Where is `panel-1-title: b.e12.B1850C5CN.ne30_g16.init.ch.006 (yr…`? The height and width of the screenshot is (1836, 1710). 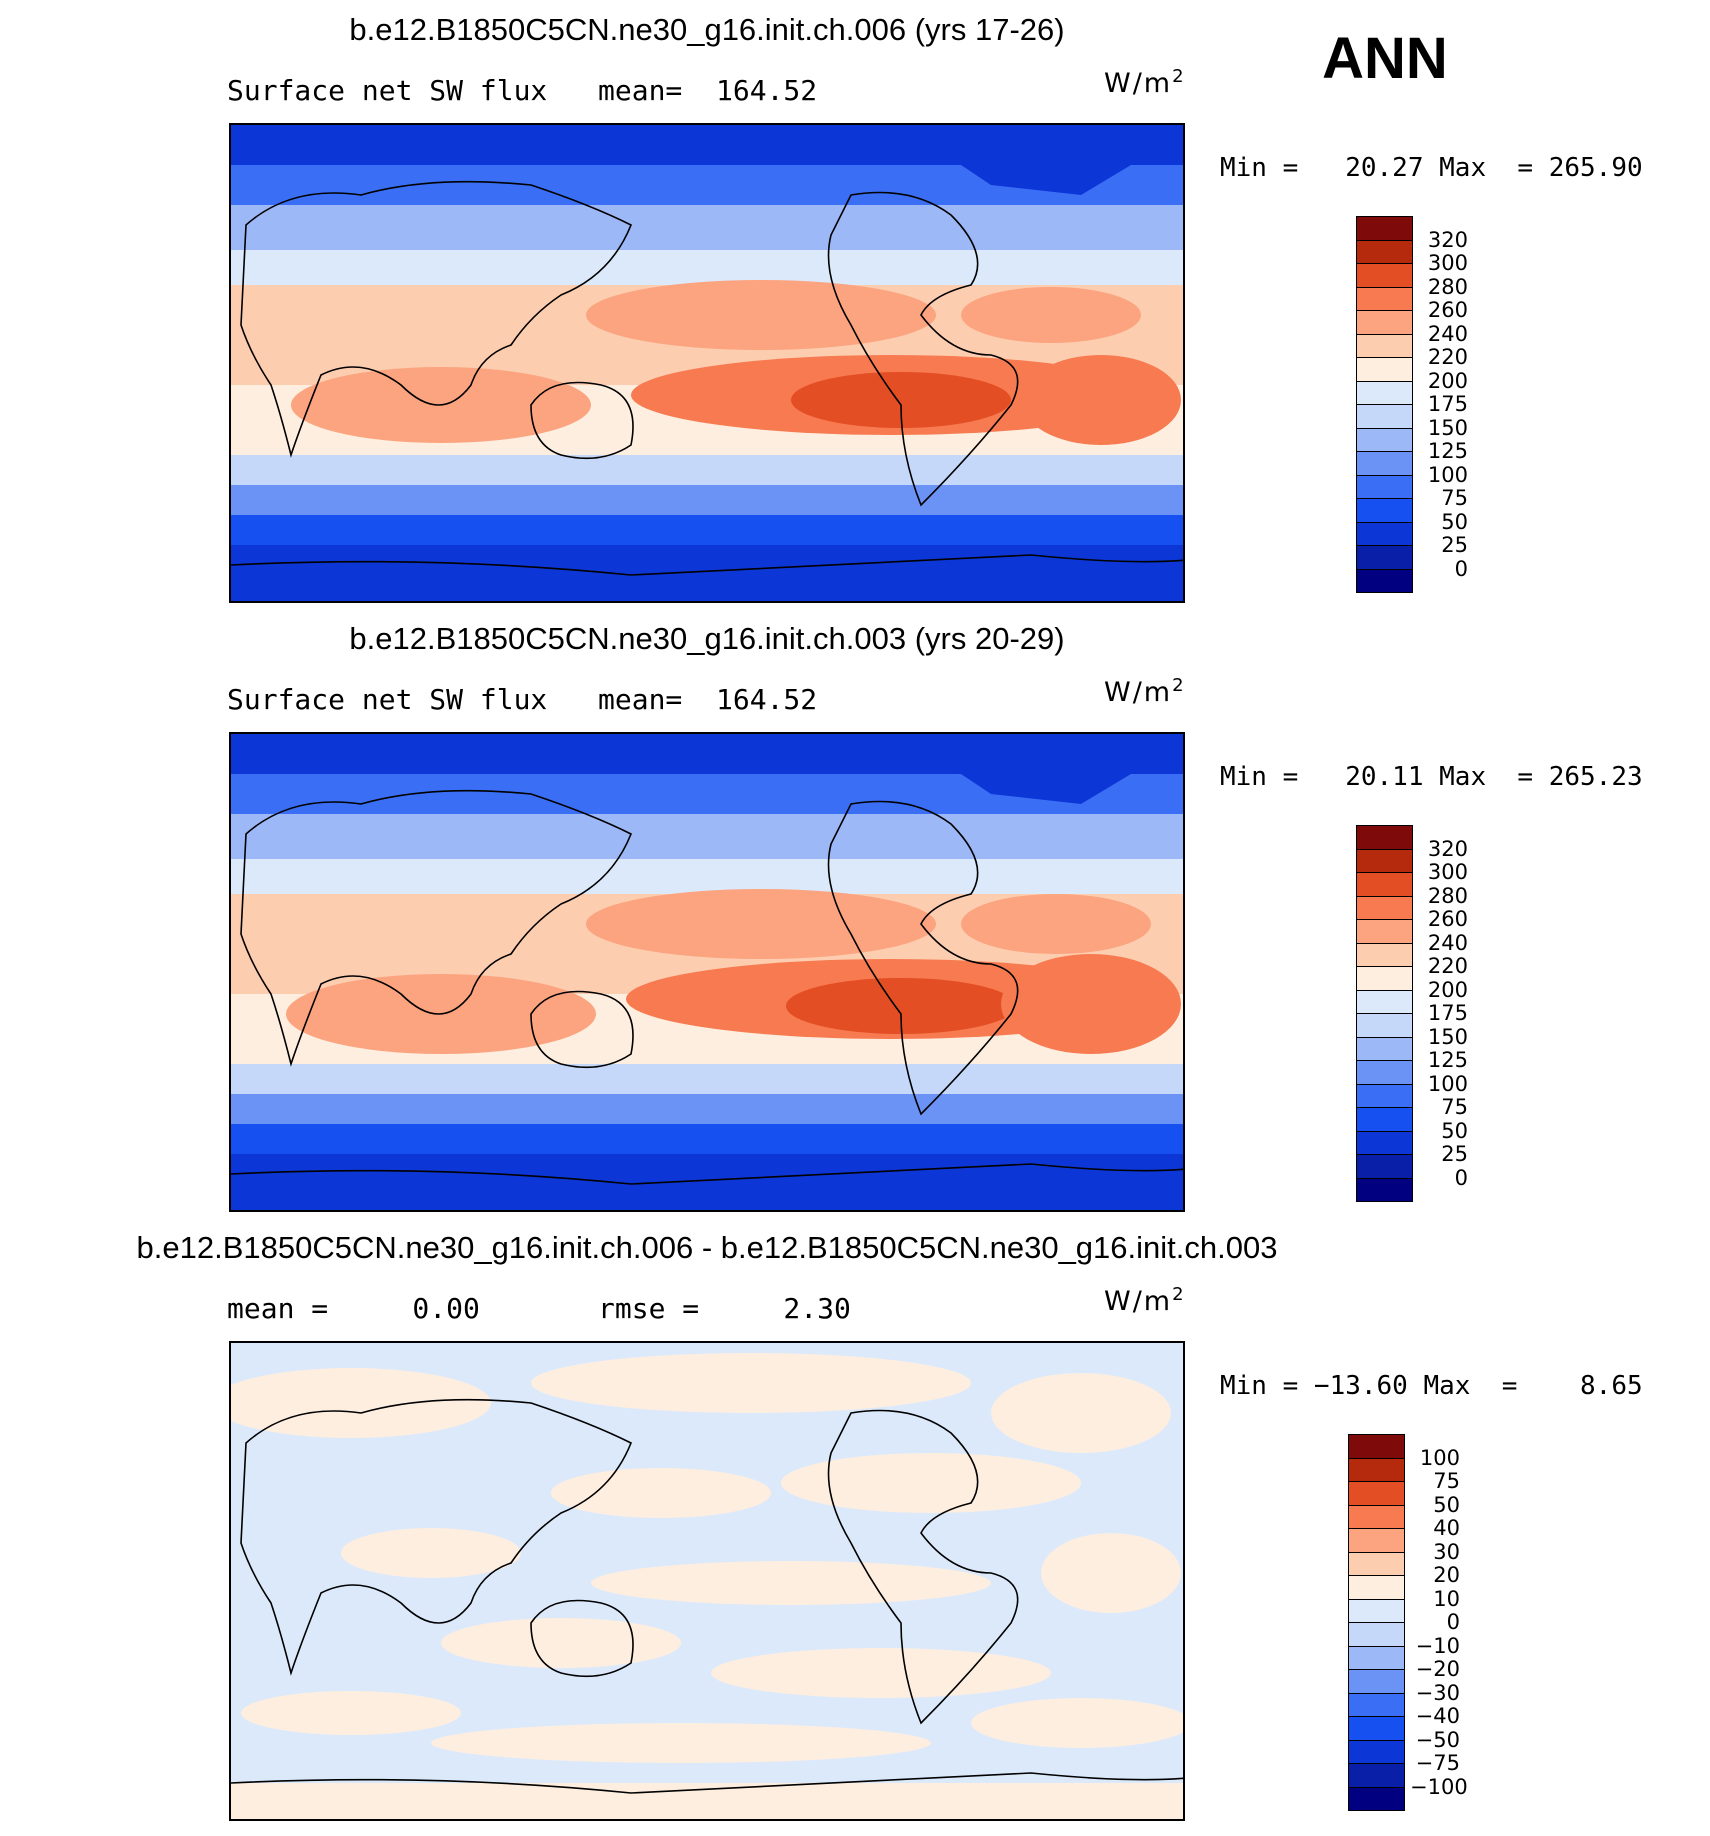
panel-1-title: b.e12.B1850C5CN.ne30_g16.init.ch.006 (yr… is located at coordinates (707, 29).